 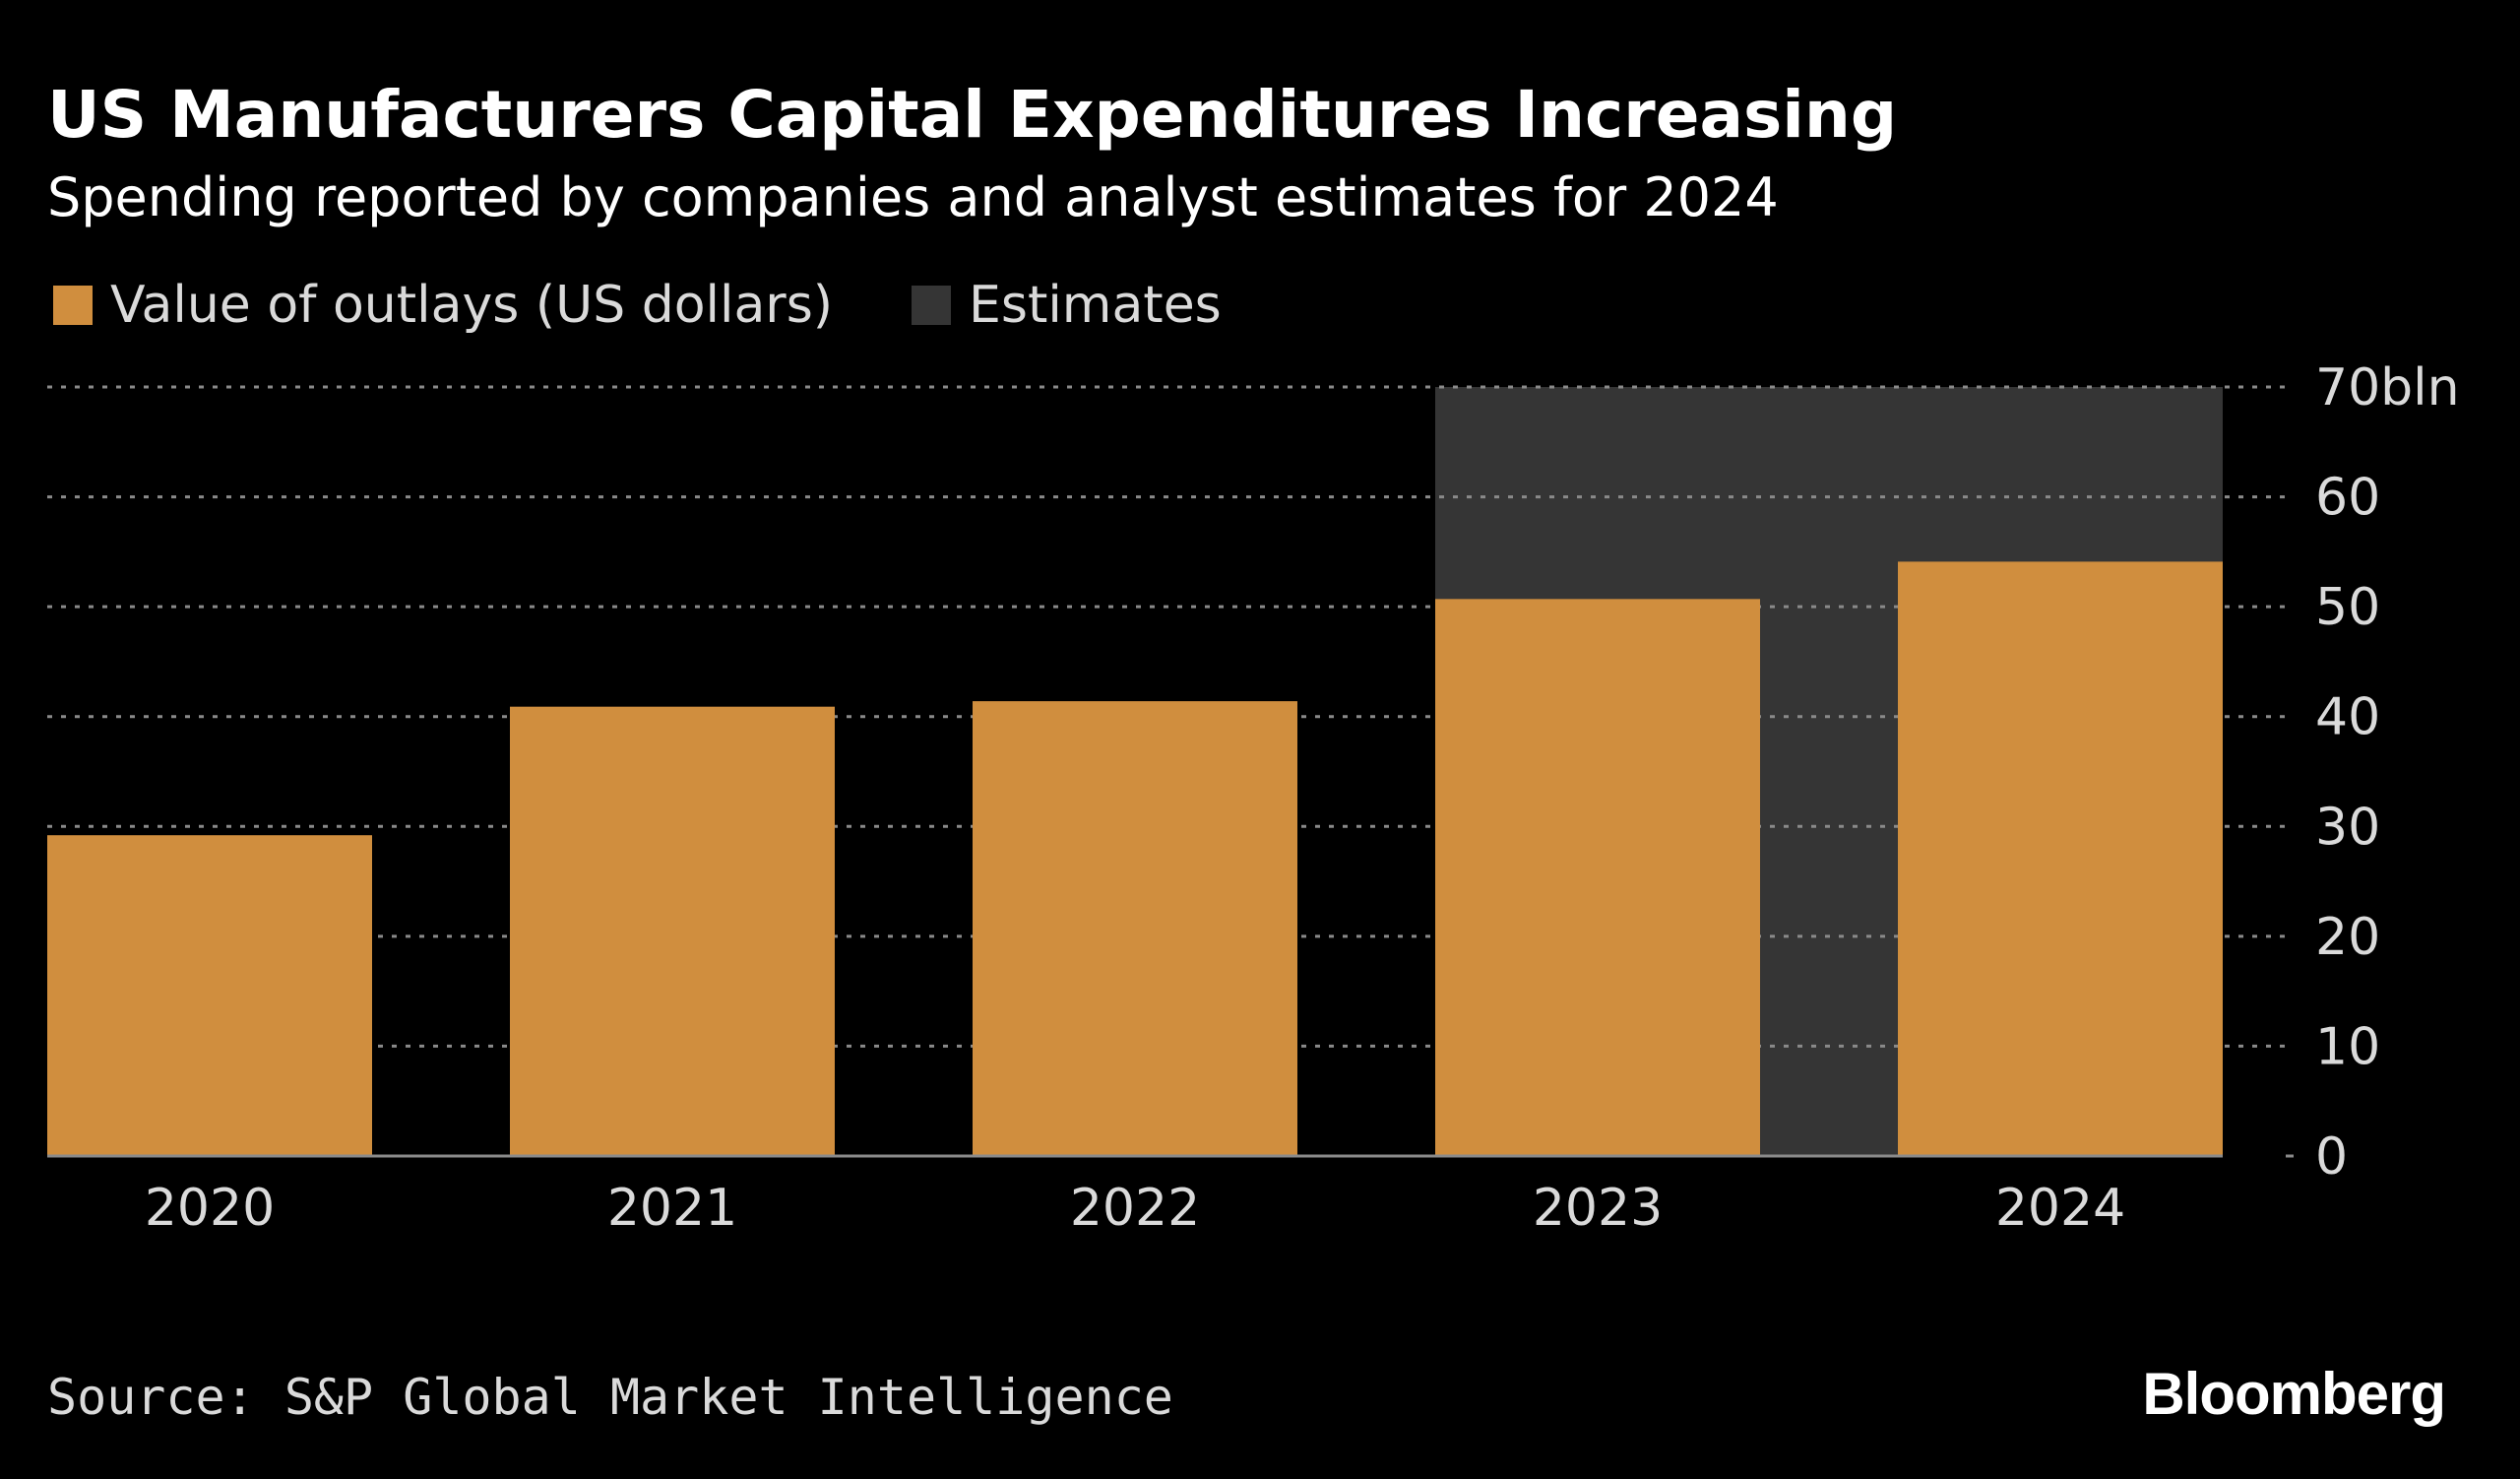 I want to click on y-tick-label: 0, so click(x=2331, y=1157).